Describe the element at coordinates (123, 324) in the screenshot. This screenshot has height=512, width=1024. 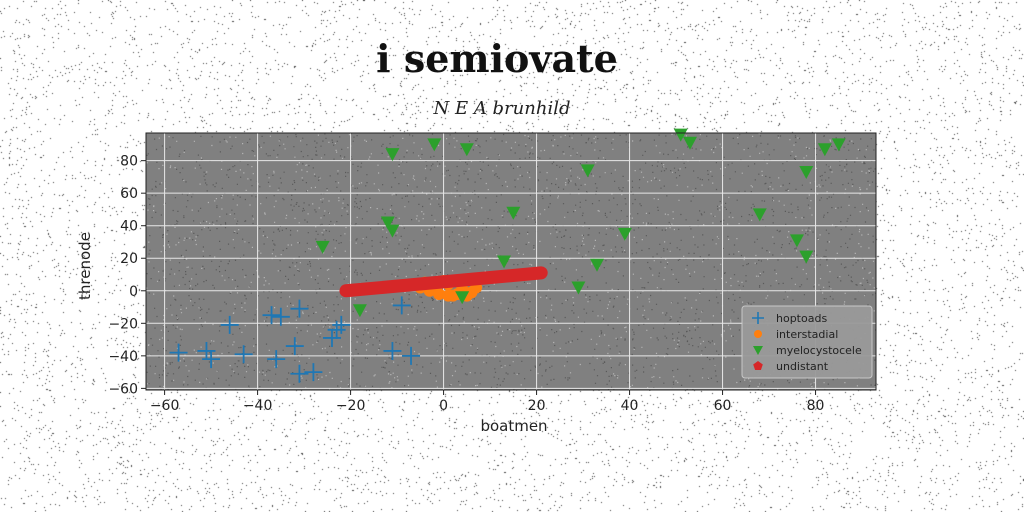
I see `y-tick-label: −20` at that location.